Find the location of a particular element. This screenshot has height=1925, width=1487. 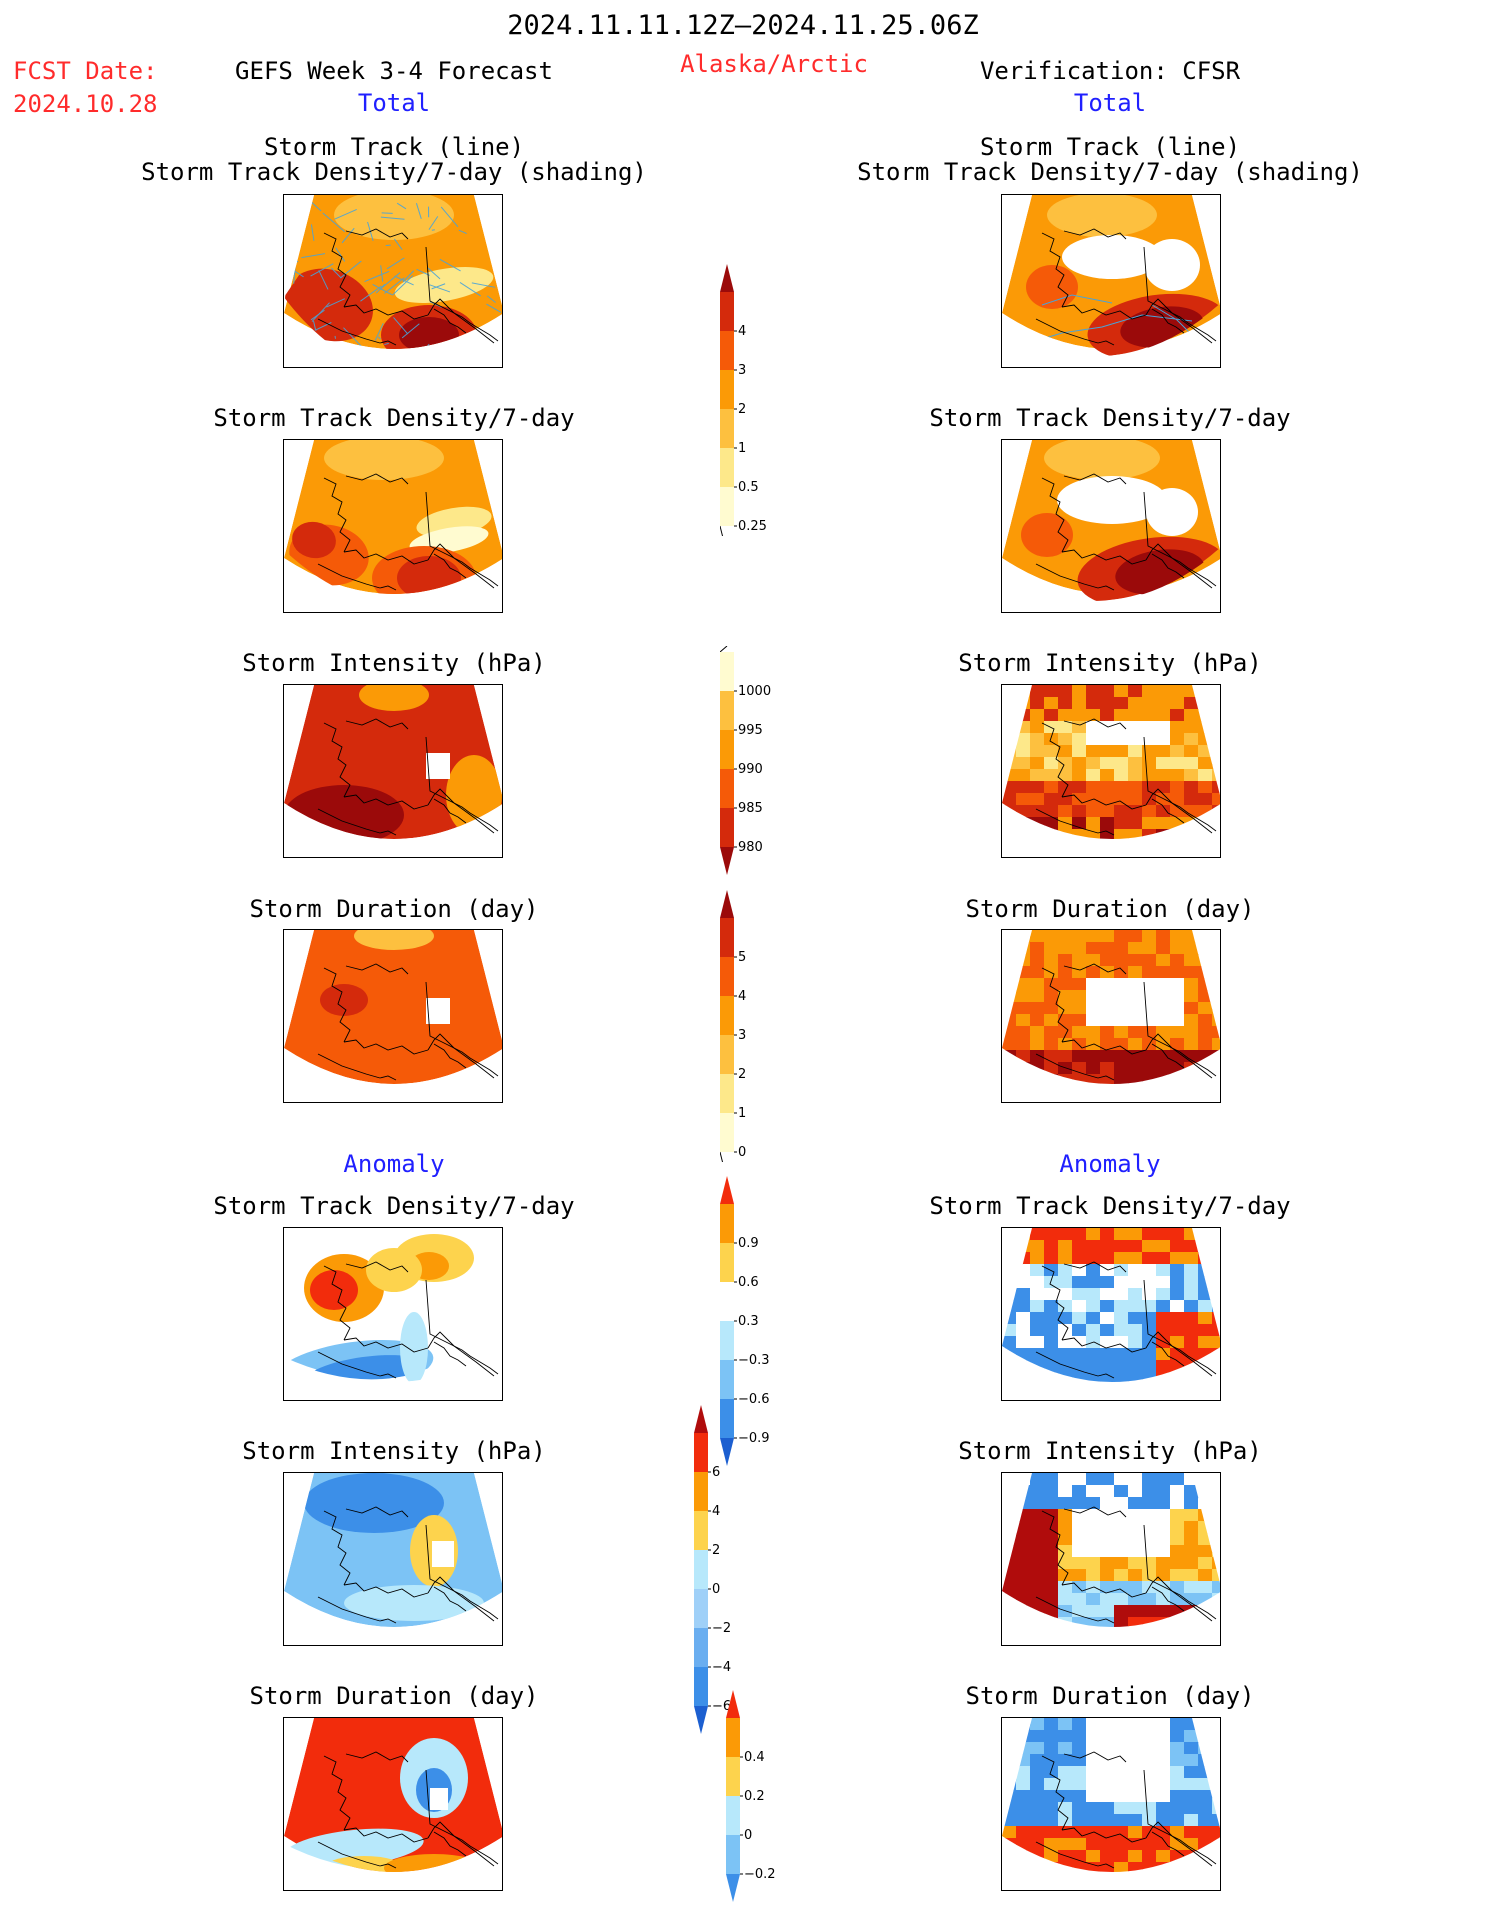

colorbar-tick-label: 4 is located at coordinates (716, 1511).